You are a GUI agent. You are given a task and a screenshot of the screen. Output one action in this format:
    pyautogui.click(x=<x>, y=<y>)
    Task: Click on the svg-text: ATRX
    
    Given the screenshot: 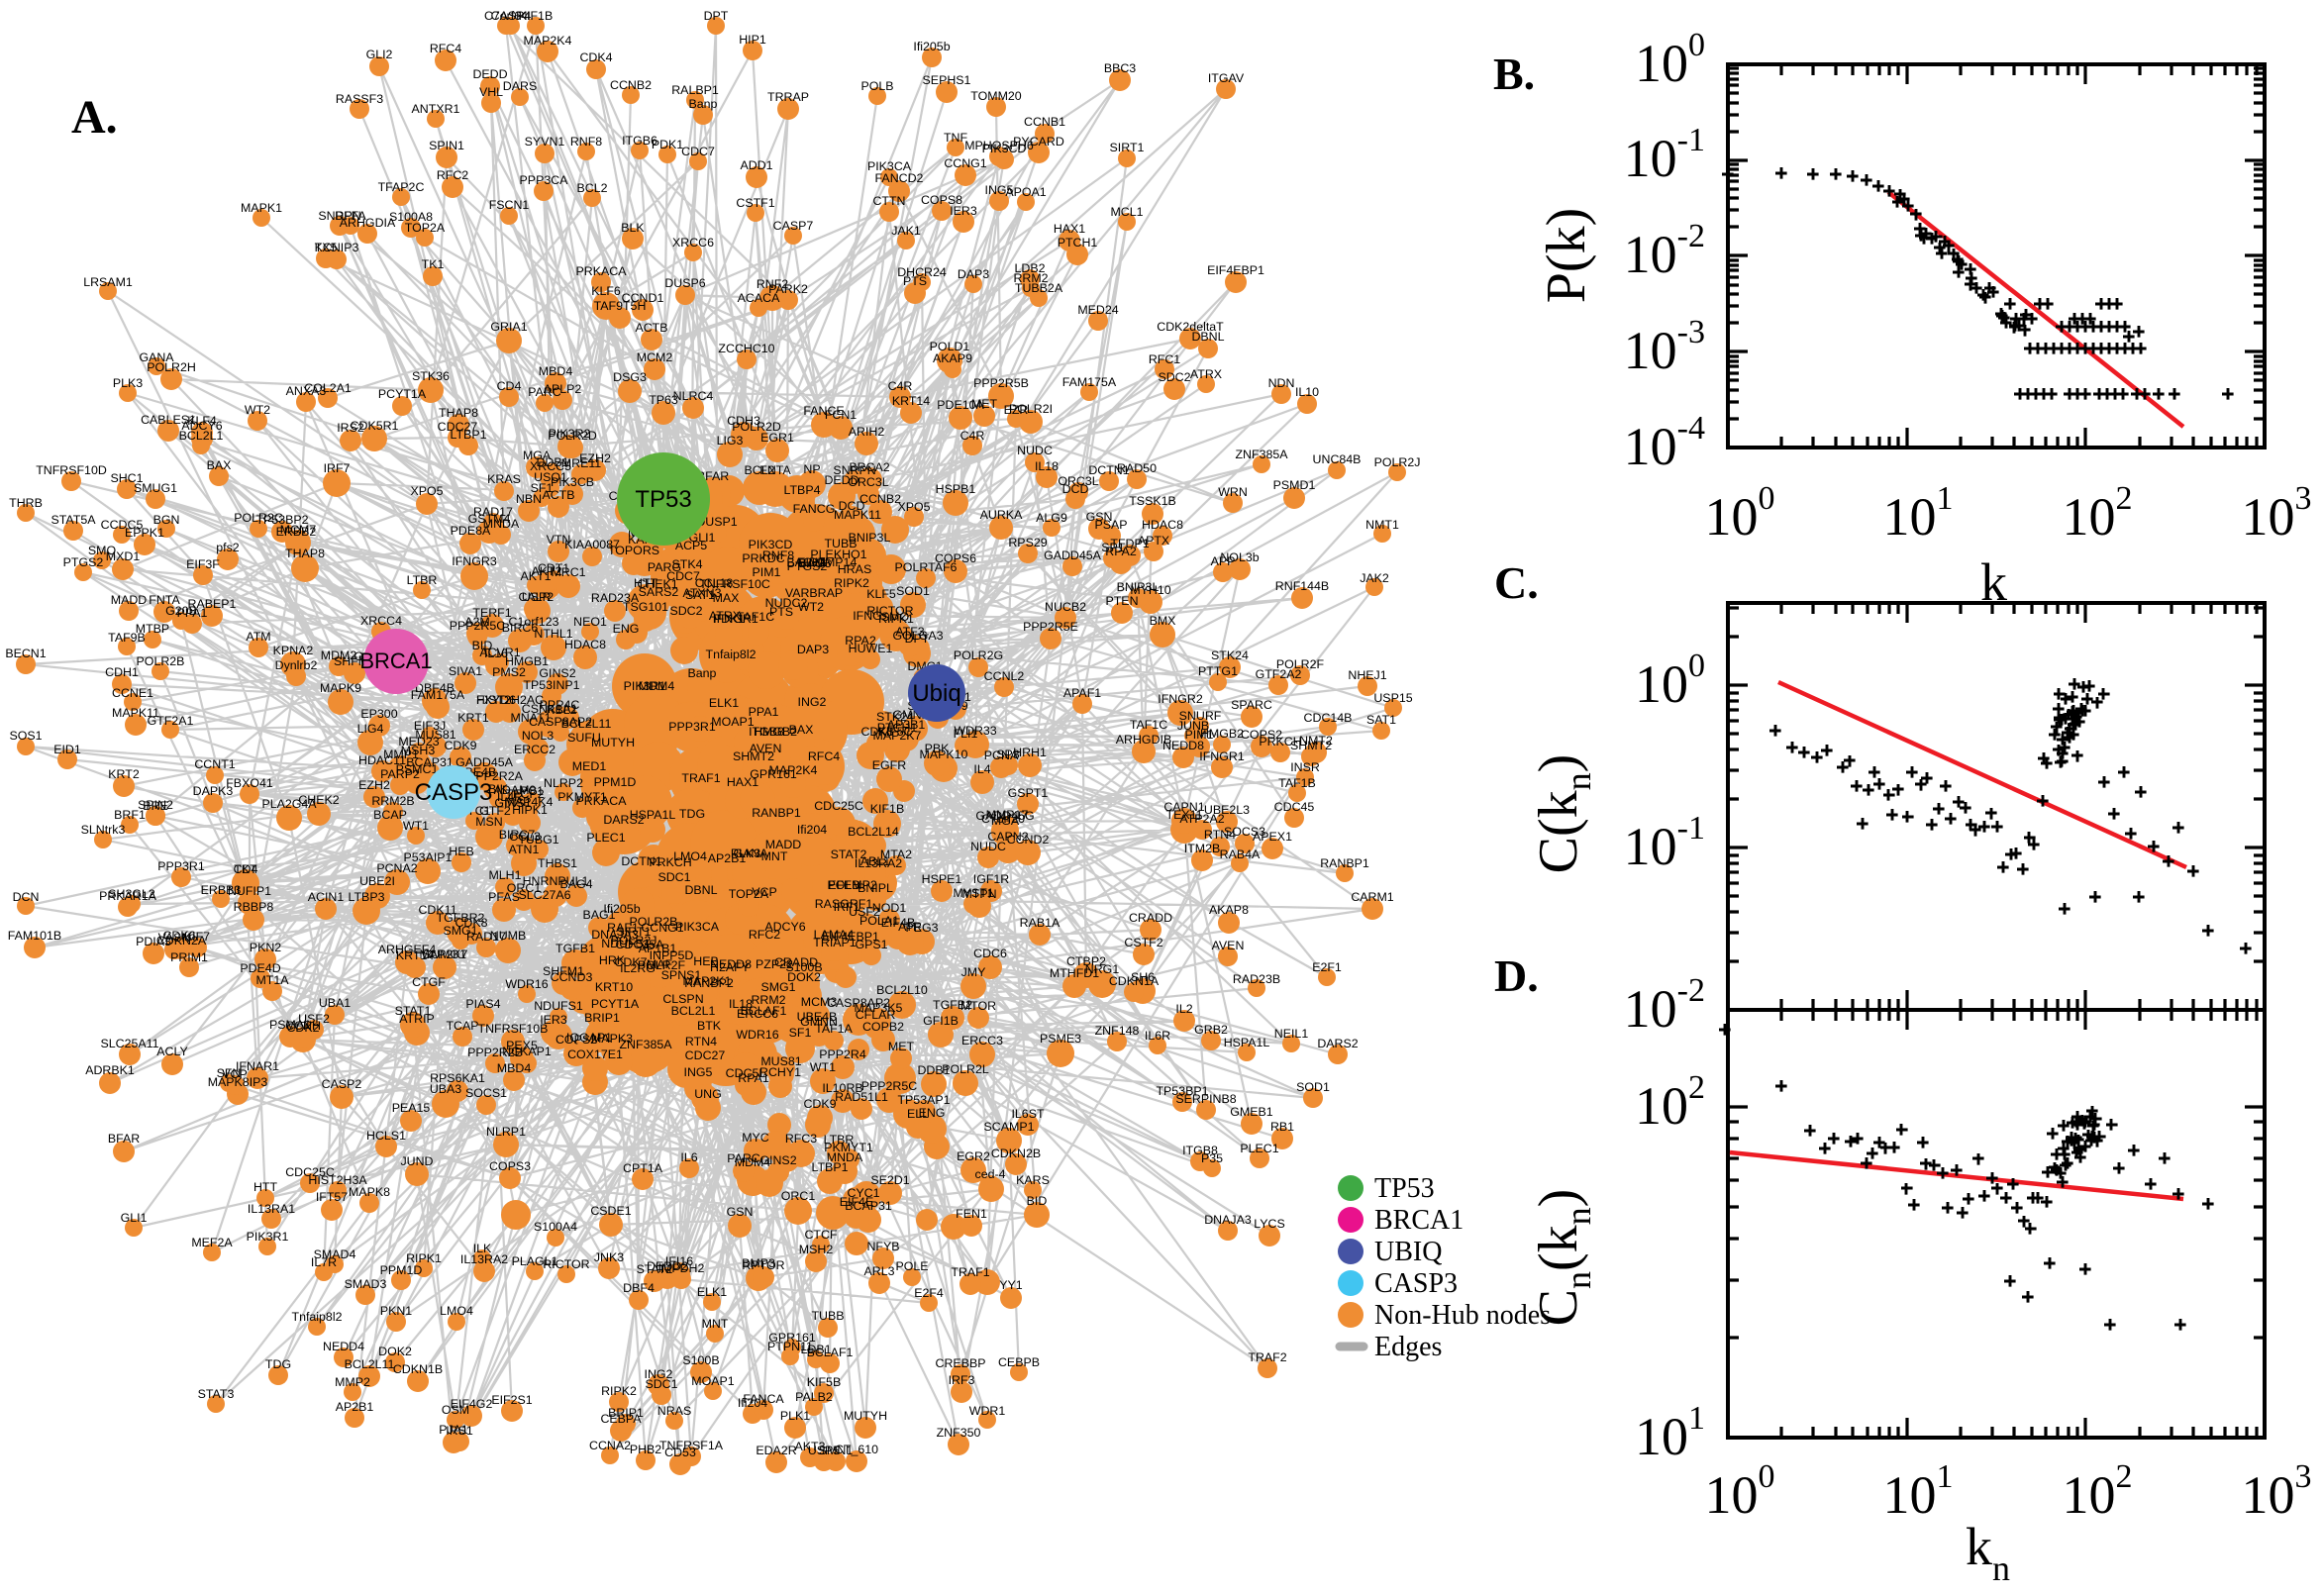 What is the action you would take?
    pyautogui.click(x=1206, y=374)
    